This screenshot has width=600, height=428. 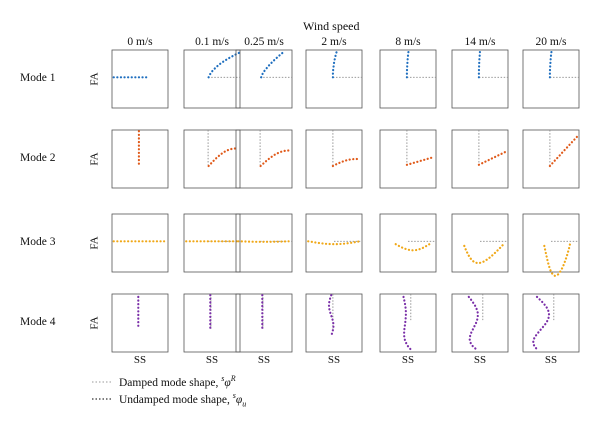 I want to click on legend-undamped-label: Undamped mode shape, sφu, so click(x=182, y=400).